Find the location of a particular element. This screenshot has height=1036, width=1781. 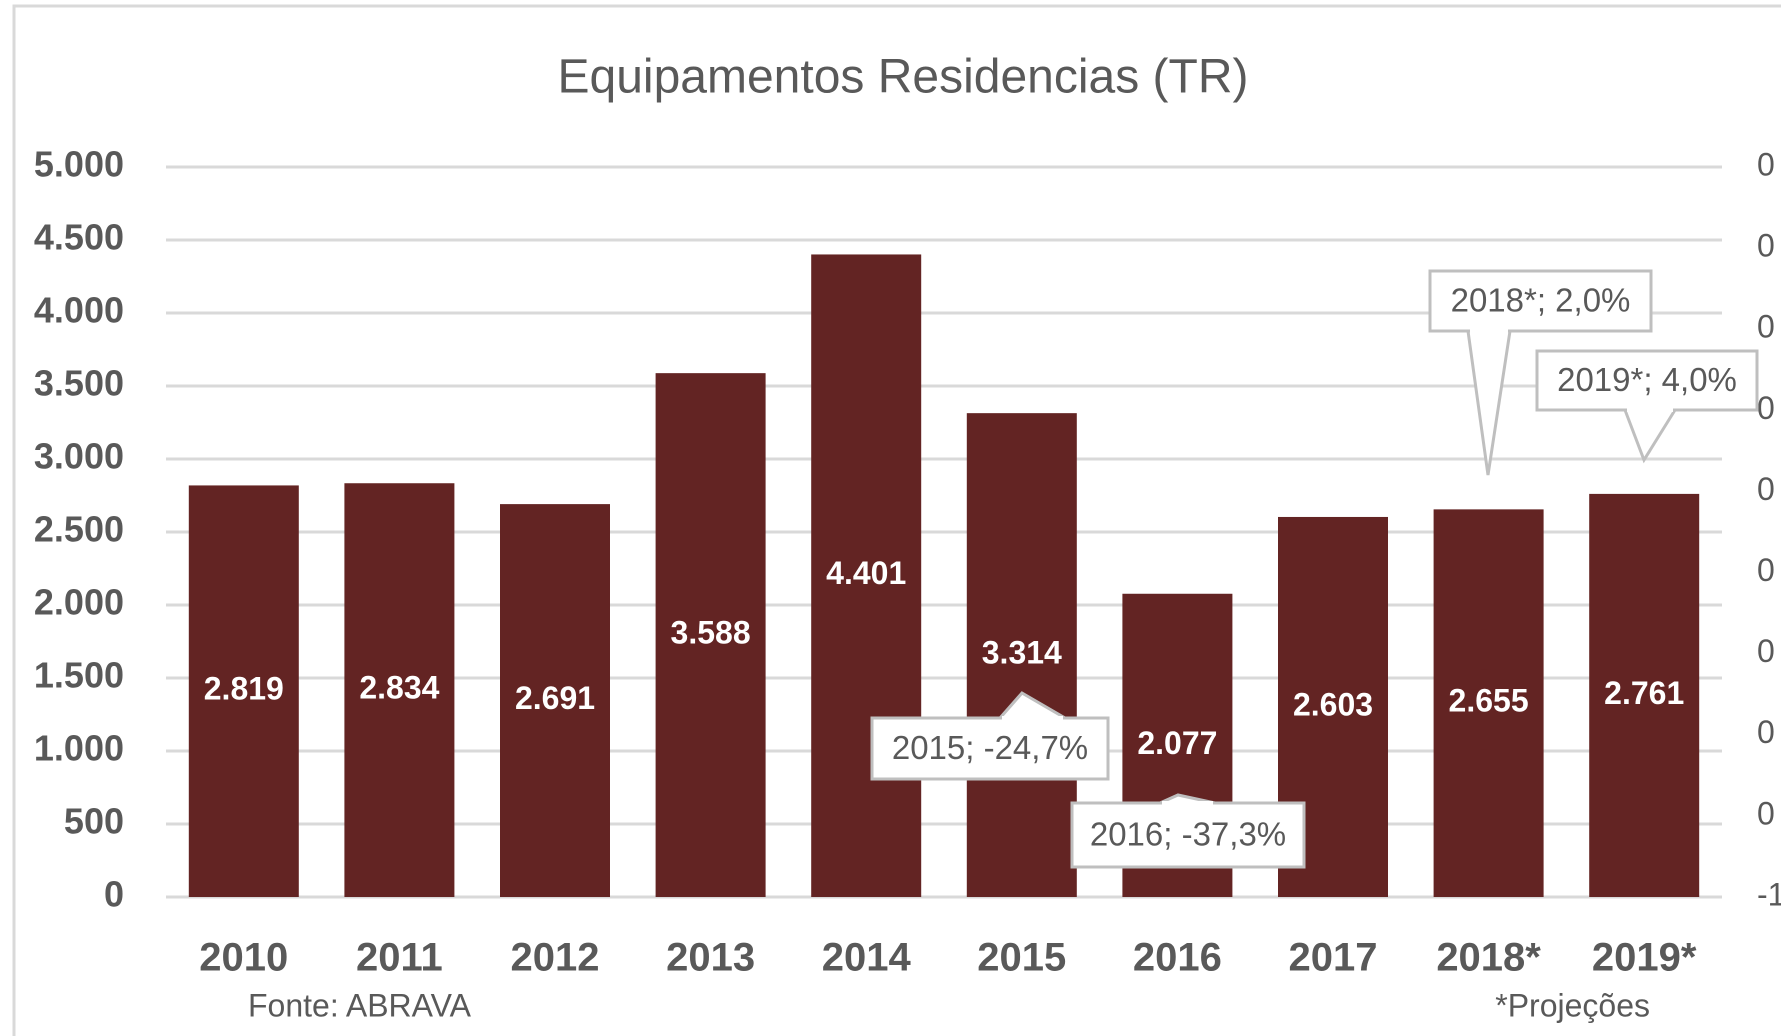

y-tick-label: 3.500 is located at coordinates (79, 383).